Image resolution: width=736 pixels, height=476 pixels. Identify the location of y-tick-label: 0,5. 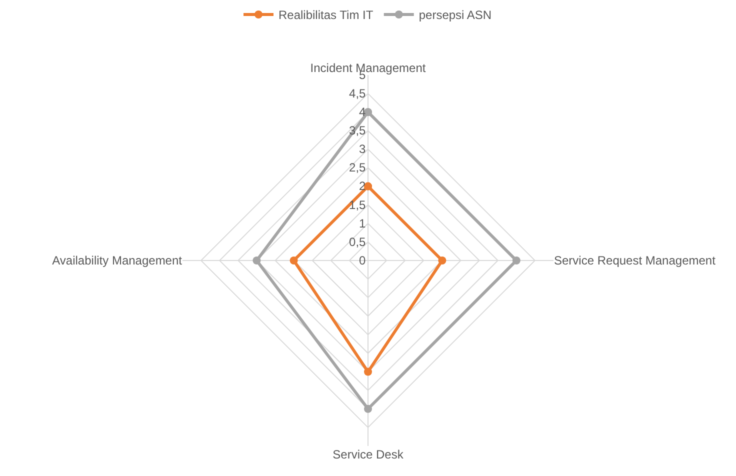
(357, 241).